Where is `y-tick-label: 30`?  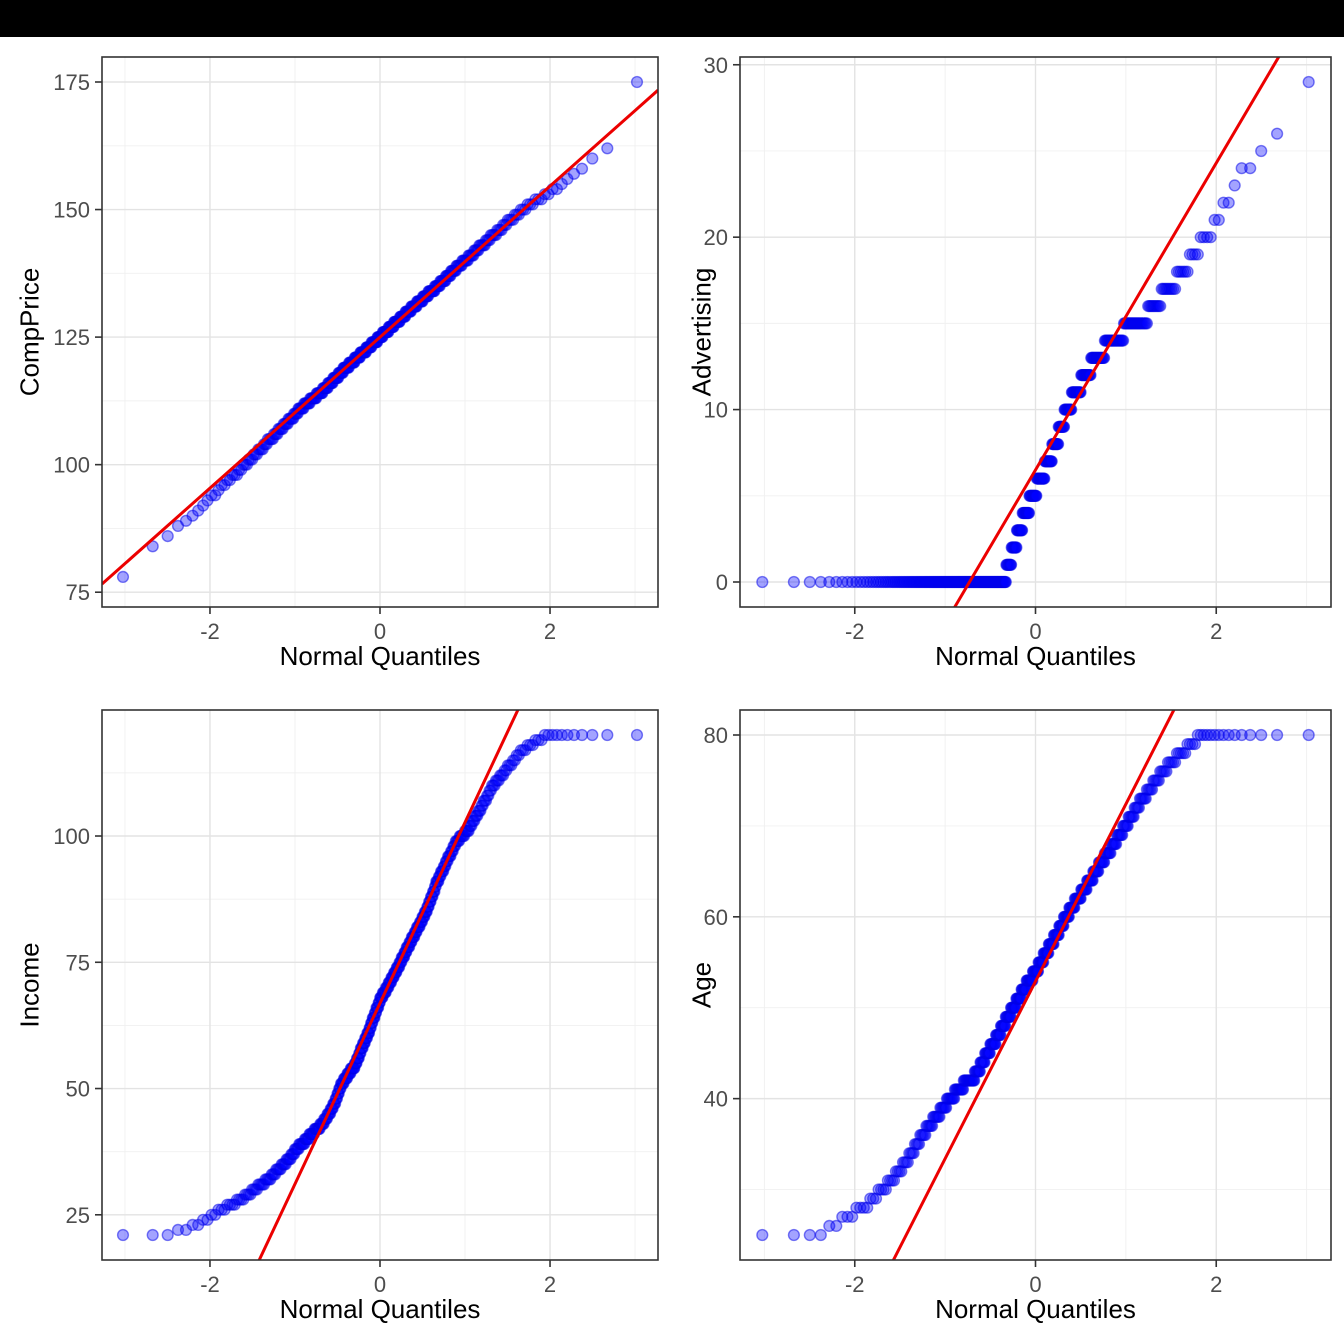
y-tick-label: 30 is located at coordinates (716, 65).